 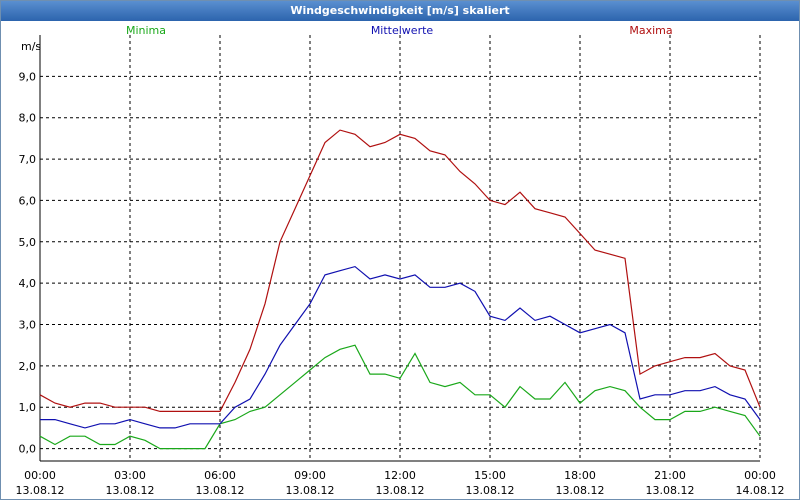 What do you see at coordinates (580, 475) in the screenshot?
I see `x-tick-time: 18:00` at bounding box center [580, 475].